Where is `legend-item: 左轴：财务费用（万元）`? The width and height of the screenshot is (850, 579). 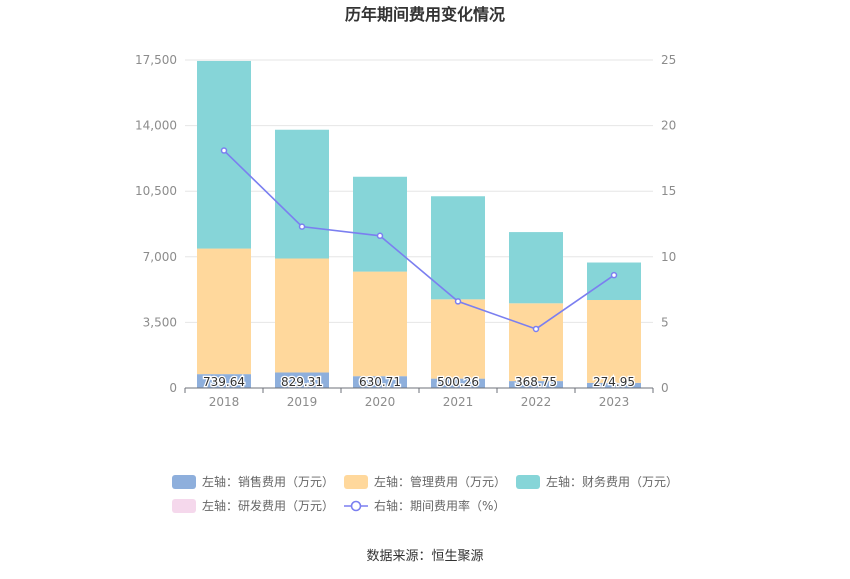 legend-item: 左轴：财务费用（万元） is located at coordinates (597, 481).